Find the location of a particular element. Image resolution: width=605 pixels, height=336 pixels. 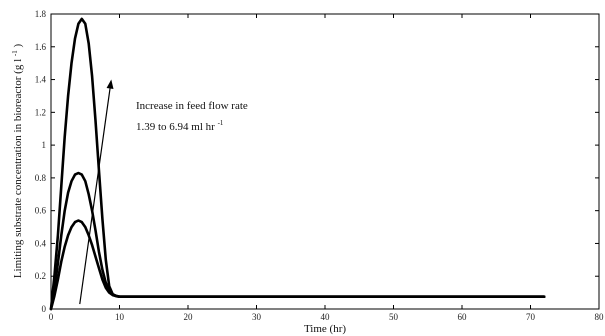

x-tick-label: 80 is located at coordinates (600, 317).